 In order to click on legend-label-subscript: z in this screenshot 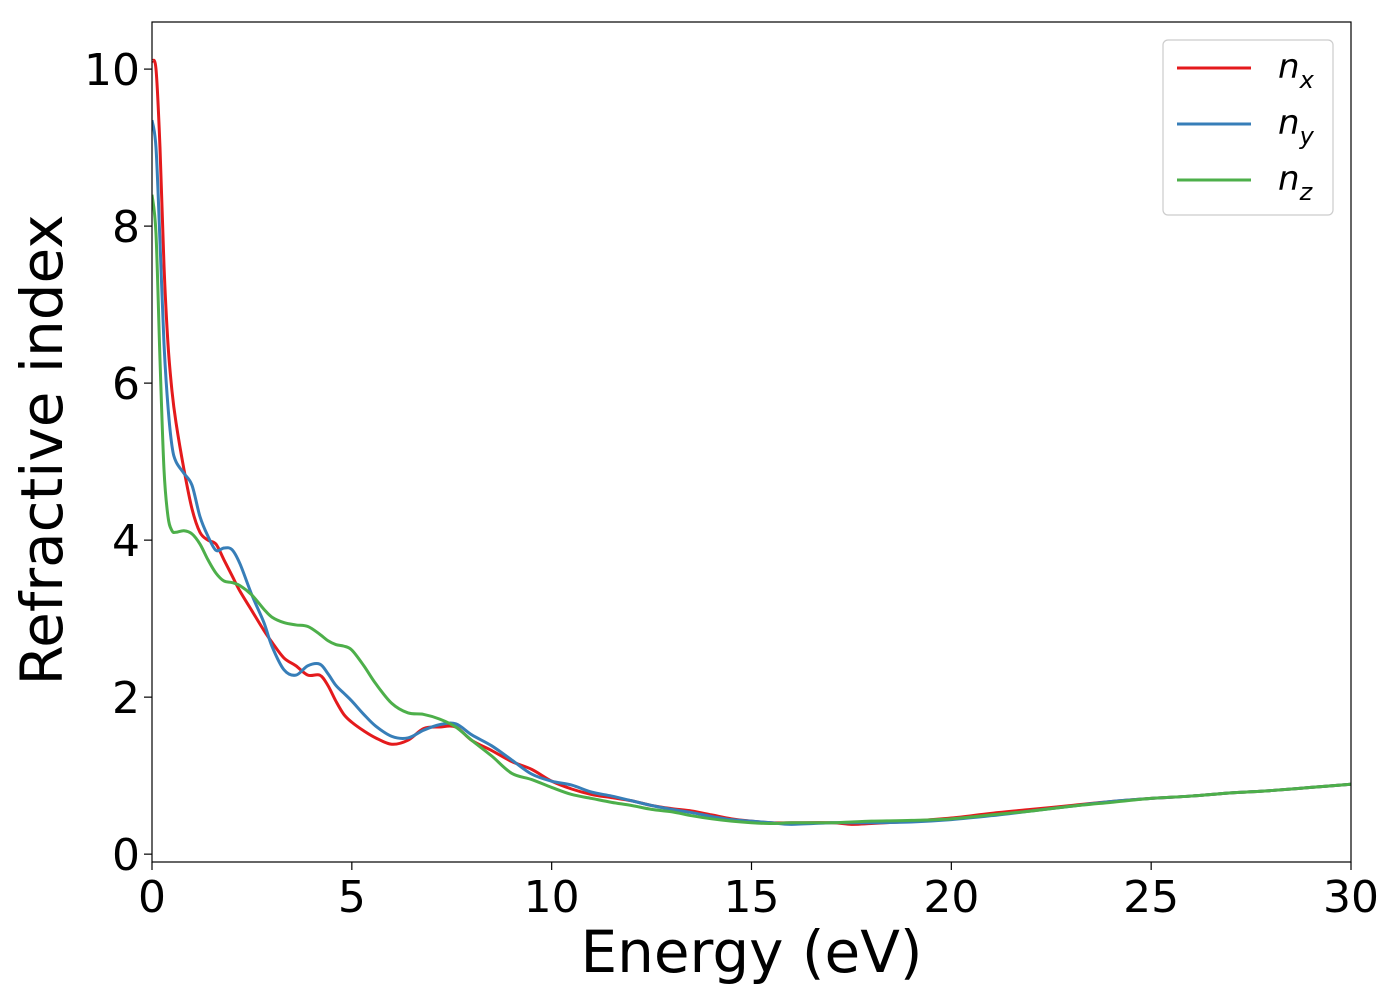, I will do `click(1306, 192)`.